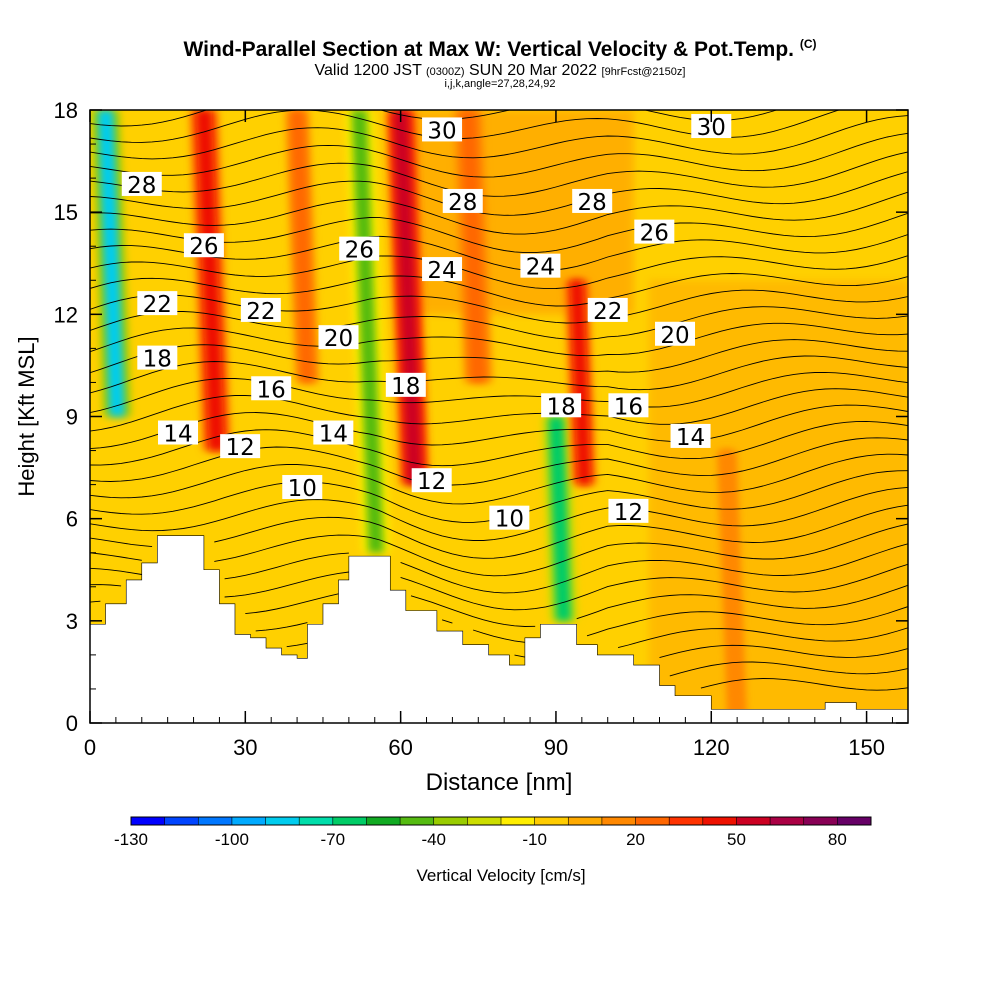 The image size is (1000, 1000). I want to click on theta-label-text-17: 18, so click(560, 407).